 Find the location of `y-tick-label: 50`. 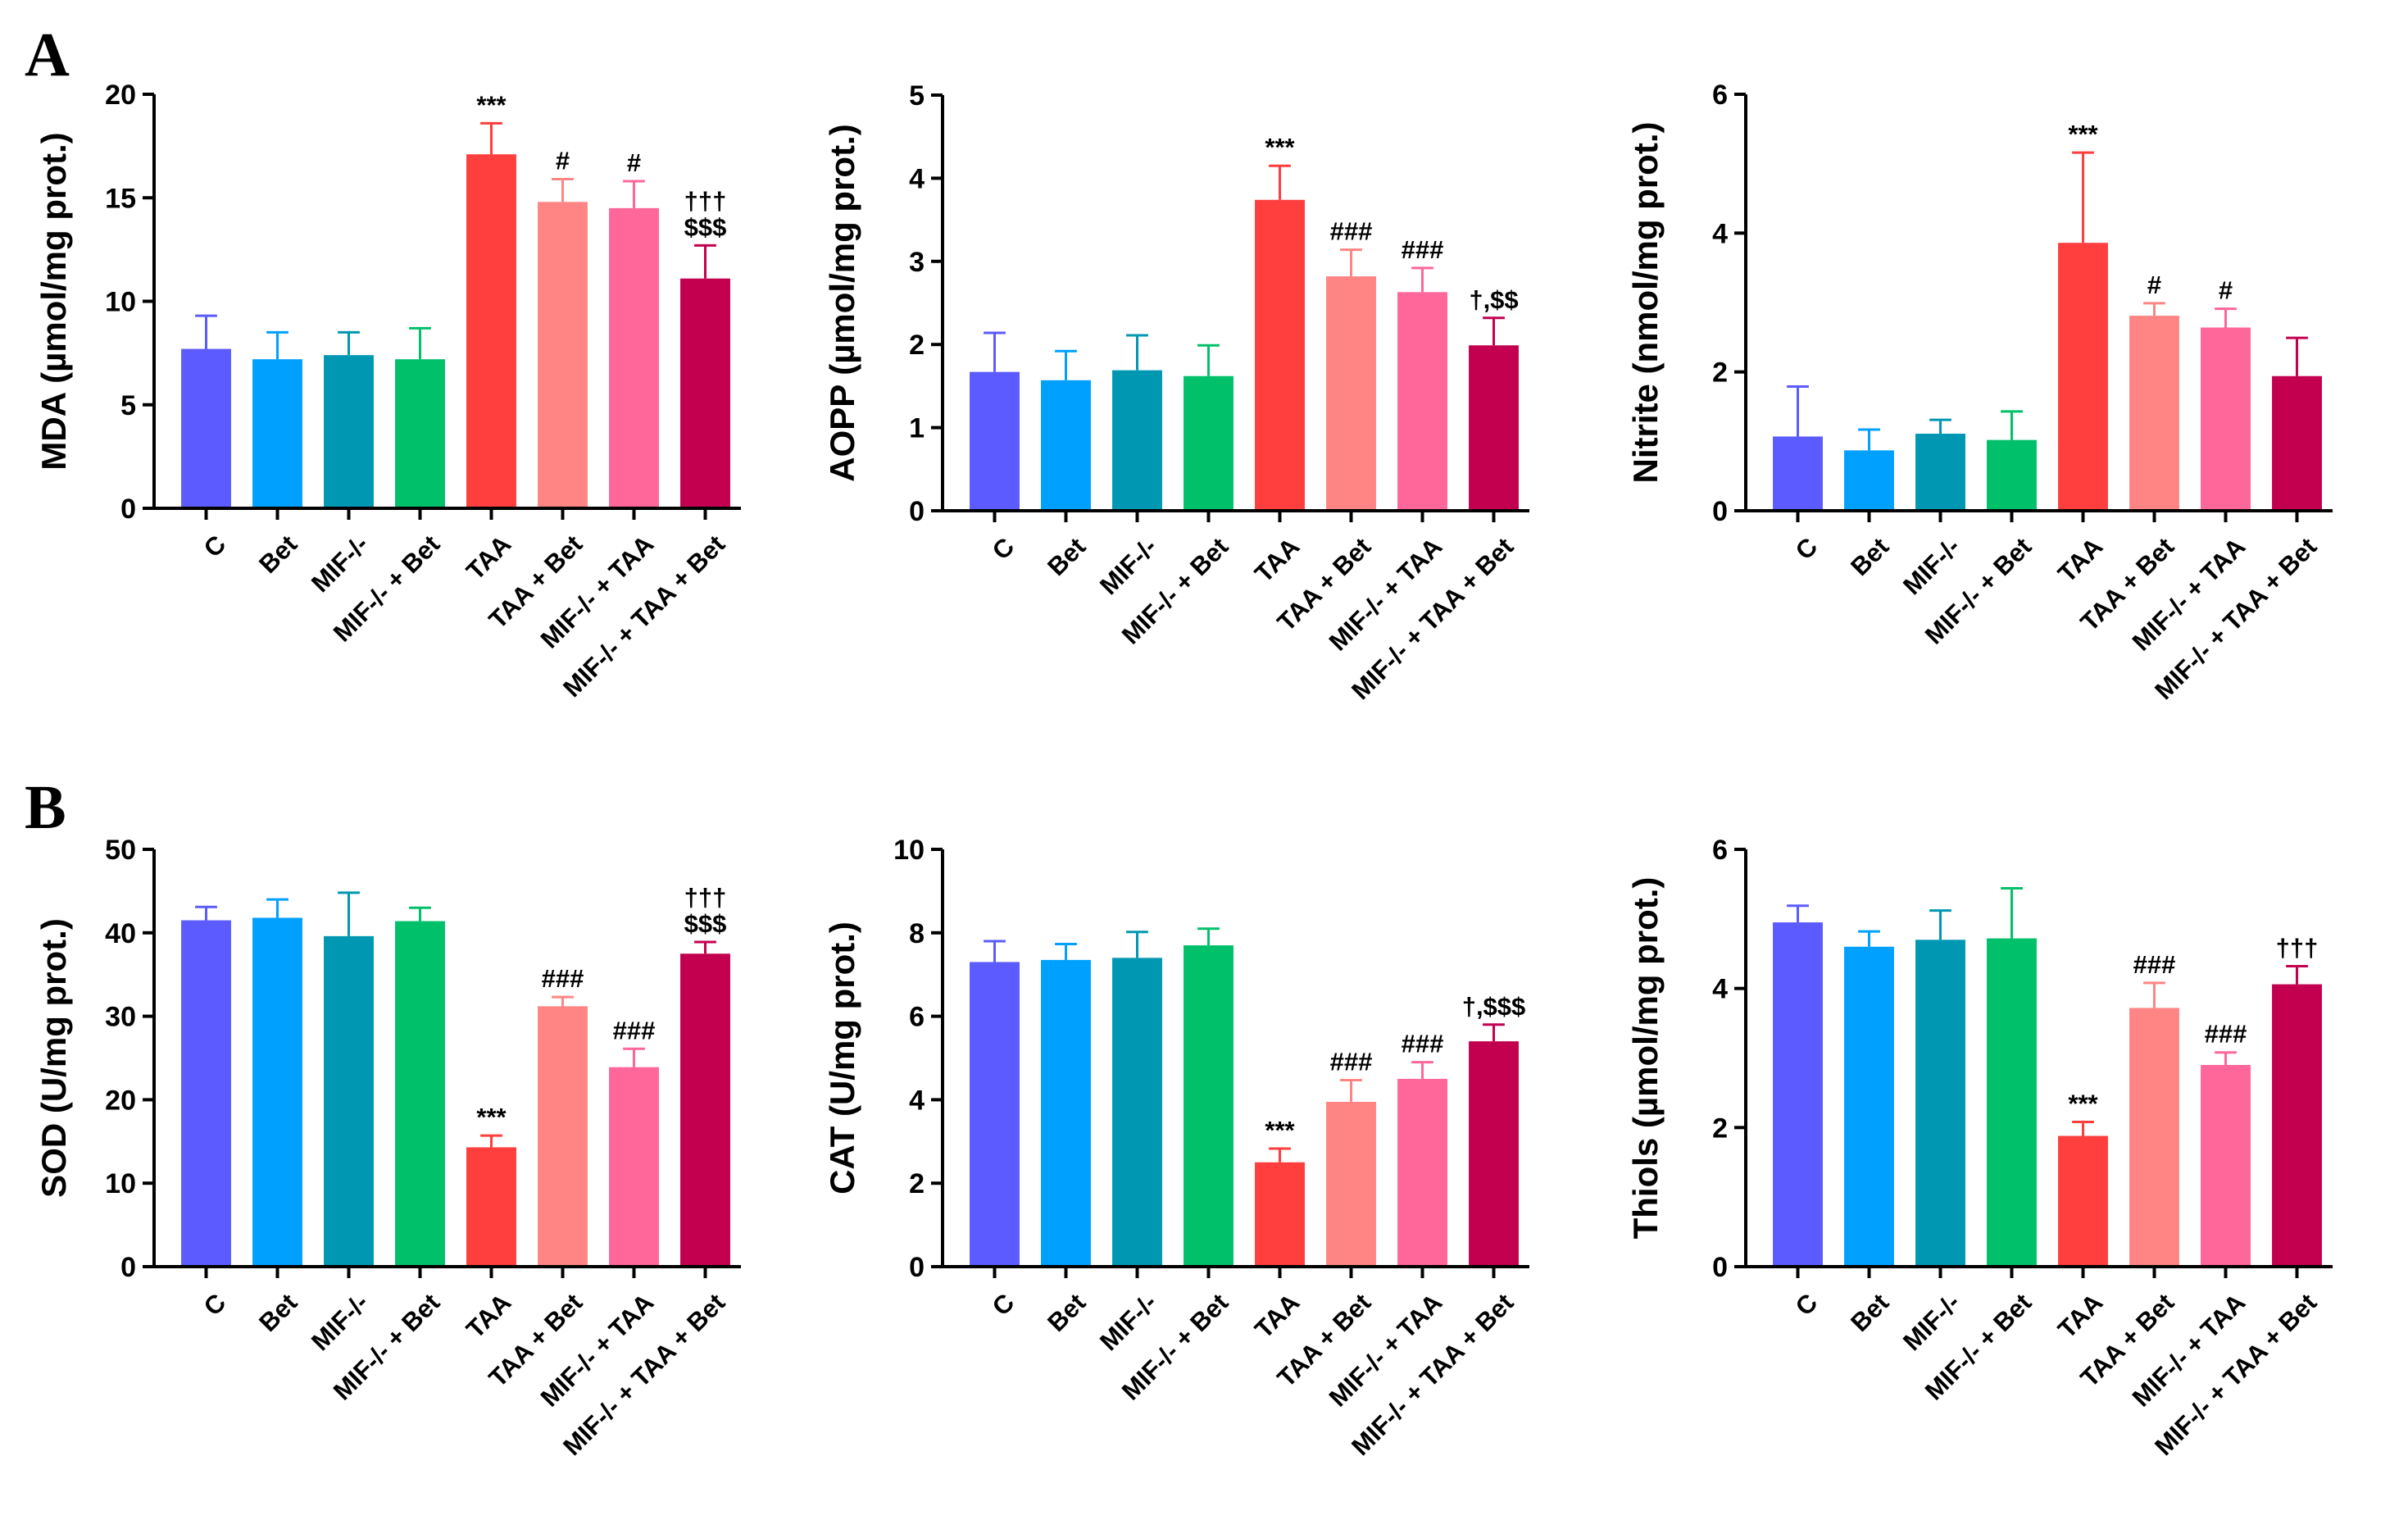

y-tick-label: 50 is located at coordinates (120, 850).